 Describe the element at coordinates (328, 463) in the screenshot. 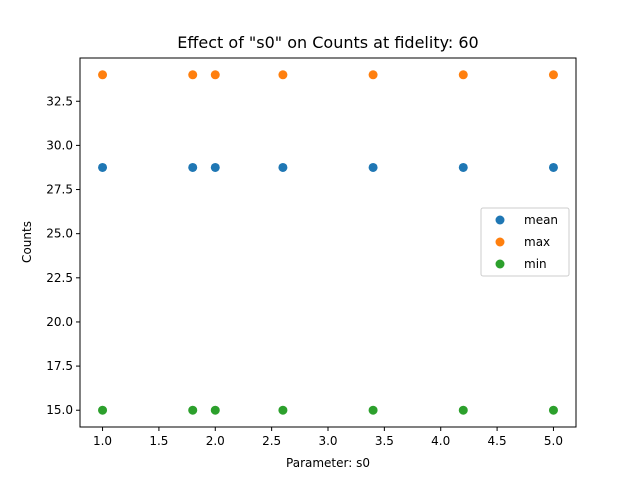

I see `x-axis-label: Parameter: s0` at that location.